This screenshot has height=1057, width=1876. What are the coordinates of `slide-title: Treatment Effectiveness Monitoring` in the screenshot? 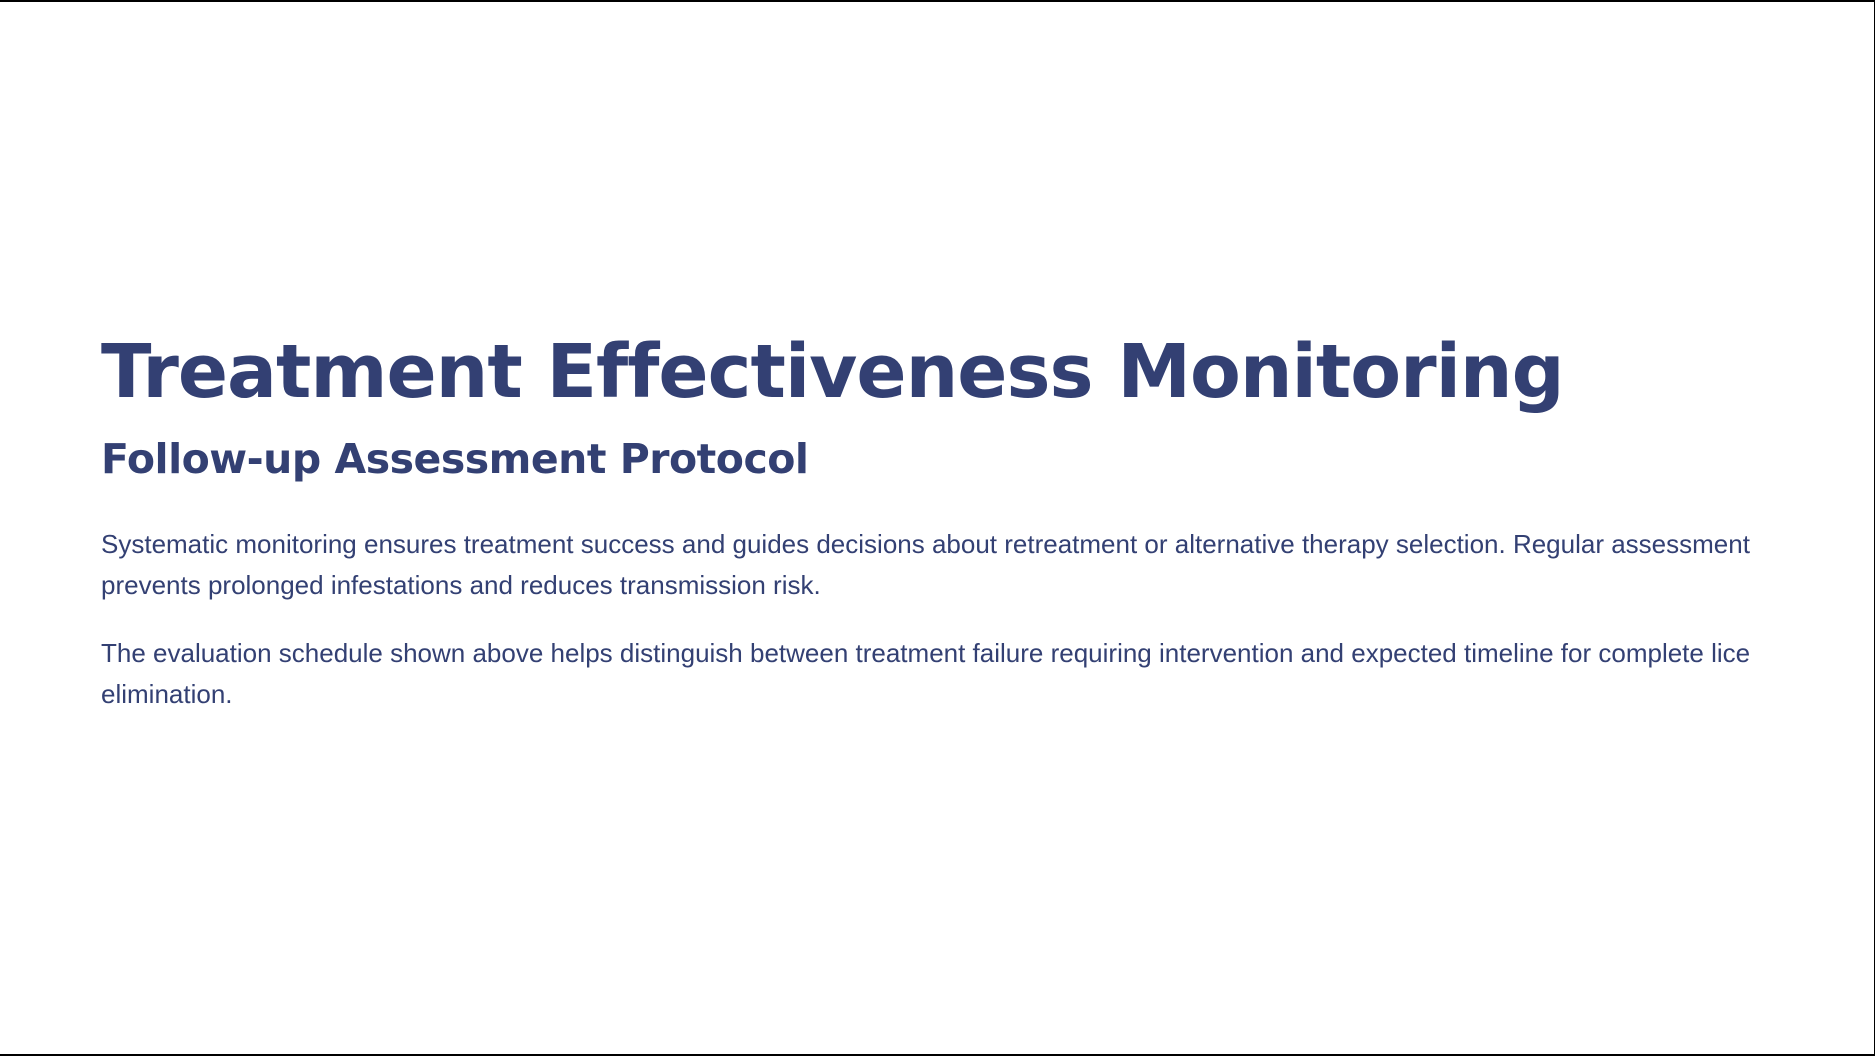 It's located at (833, 372).